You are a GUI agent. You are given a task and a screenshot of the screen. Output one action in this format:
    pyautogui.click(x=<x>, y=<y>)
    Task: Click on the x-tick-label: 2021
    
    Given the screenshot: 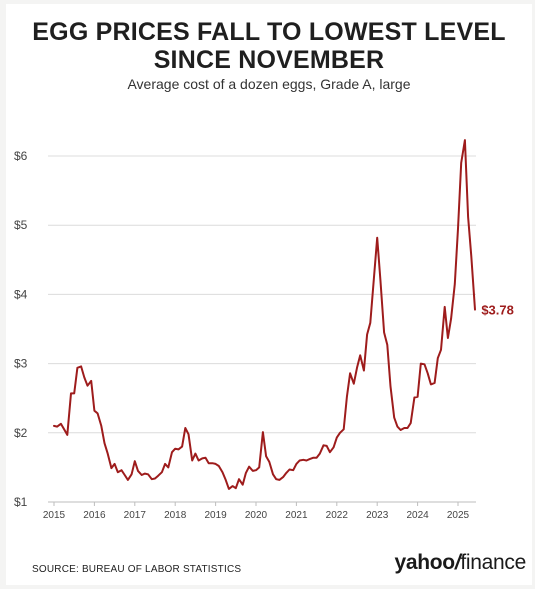 What is the action you would take?
    pyautogui.click(x=296, y=515)
    